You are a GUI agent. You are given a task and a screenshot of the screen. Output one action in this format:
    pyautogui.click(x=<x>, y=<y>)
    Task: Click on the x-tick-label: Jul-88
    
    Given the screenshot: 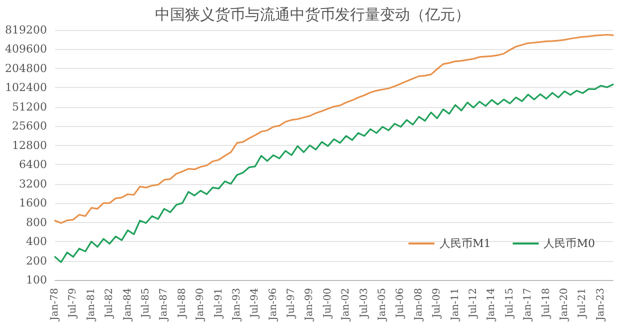 What is the action you would take?
    pyautogui.click(x=182, y=303)
    